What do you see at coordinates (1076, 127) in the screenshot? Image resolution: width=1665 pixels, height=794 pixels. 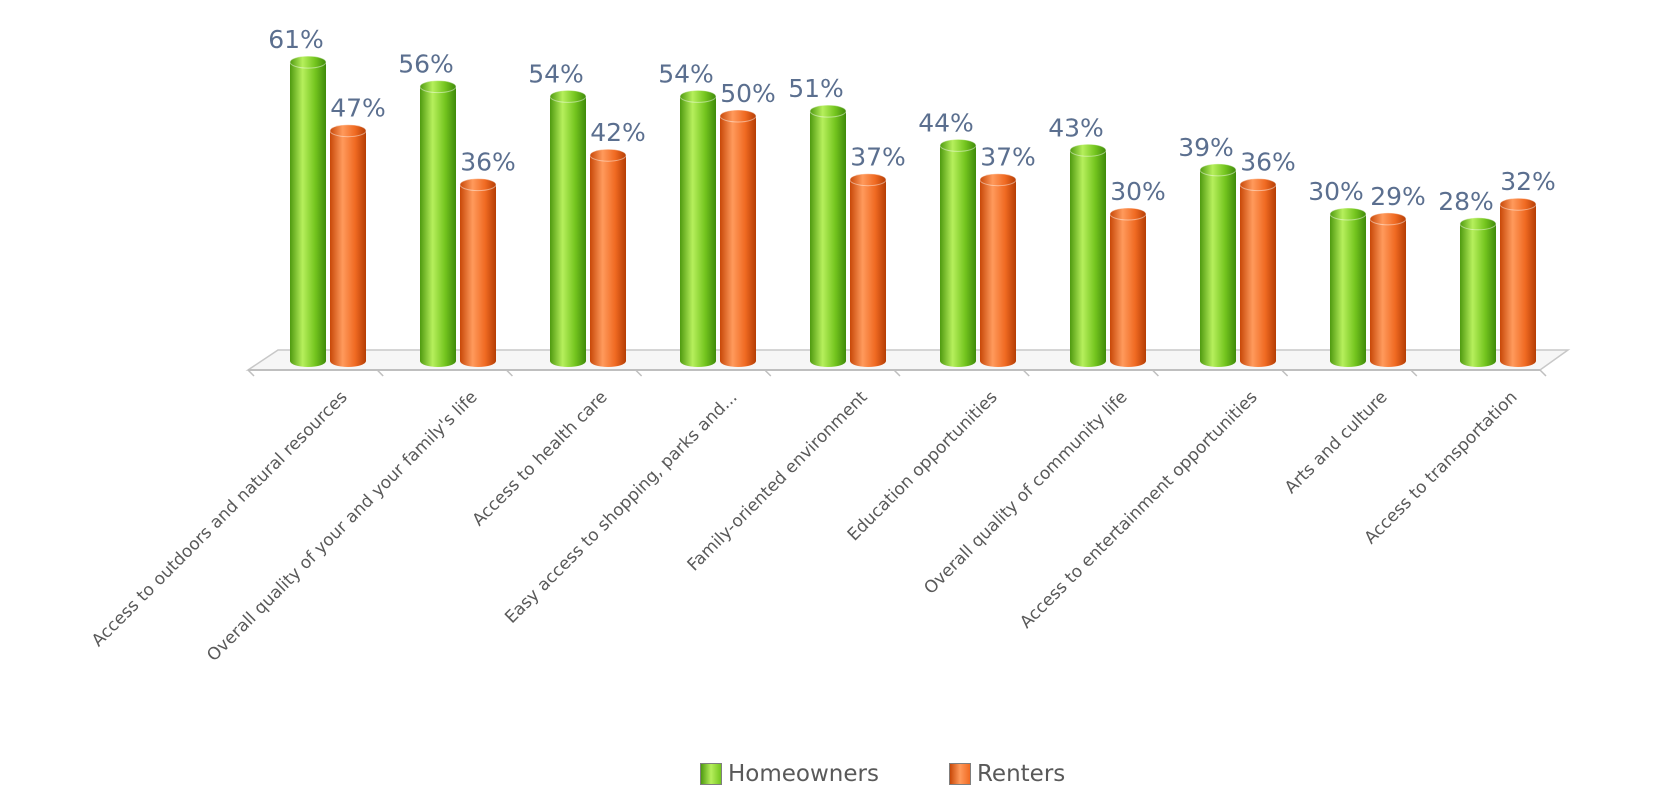 I see `data-label: 43%` at bounding box center [1076, 127].